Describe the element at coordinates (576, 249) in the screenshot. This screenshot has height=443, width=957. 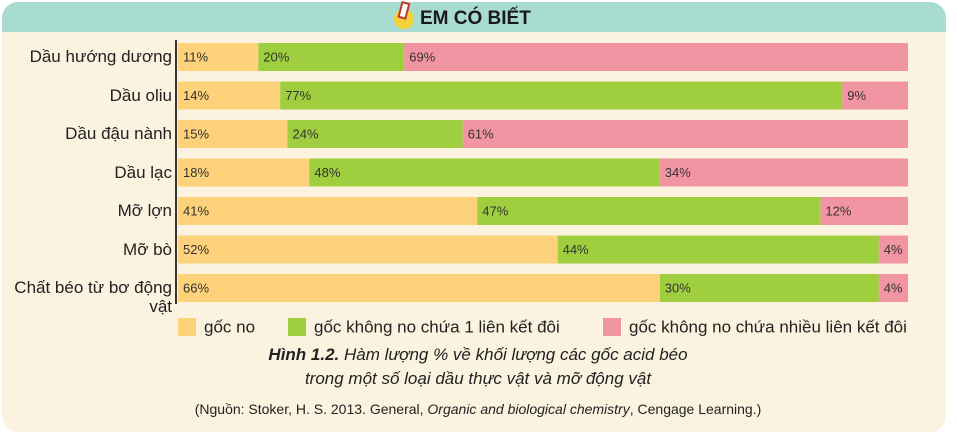
I see `value-label: 44%` at that location.